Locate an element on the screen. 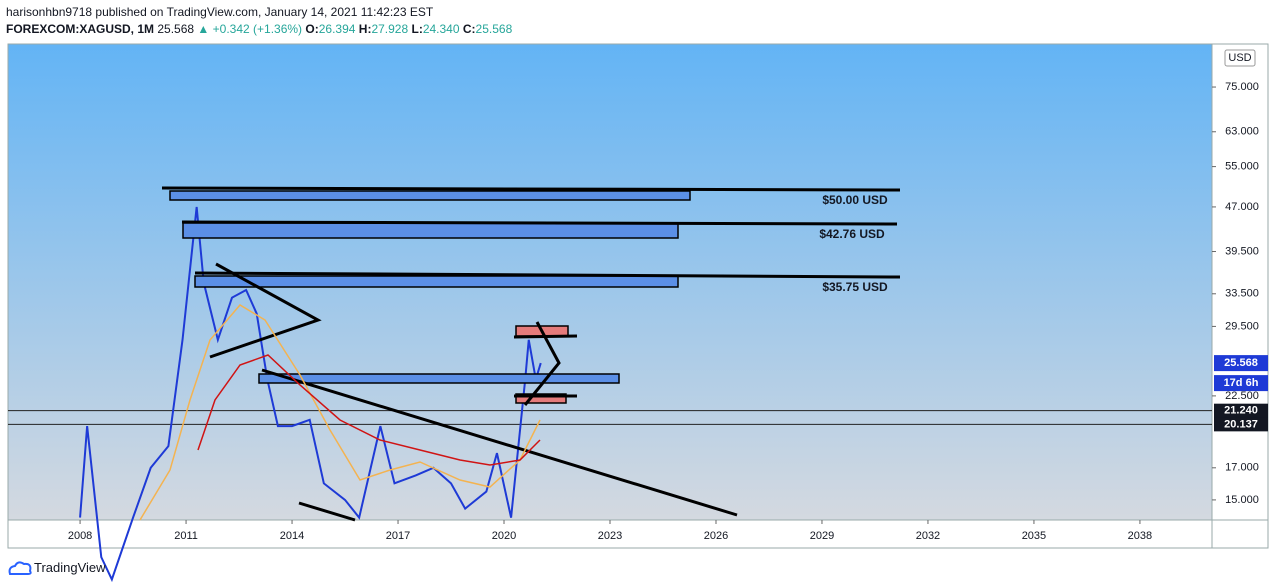 The height and width of the screenshot is (586, 1274). x-tick-label: 2038 is located at coordinates (1140, 536).